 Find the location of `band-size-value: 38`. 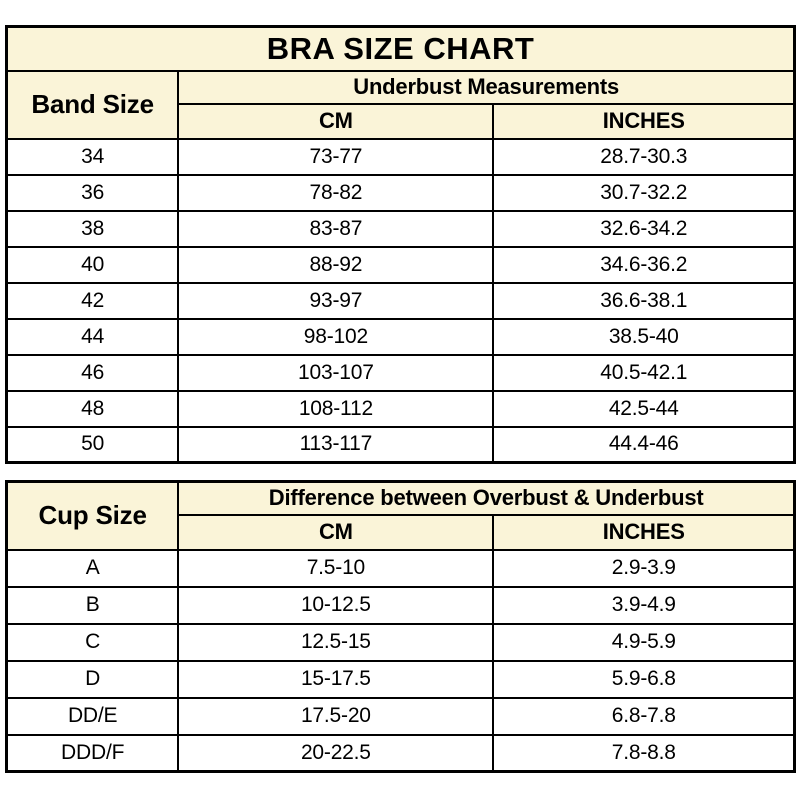

band-size-value: 38 is located at coordinates (92, 228).